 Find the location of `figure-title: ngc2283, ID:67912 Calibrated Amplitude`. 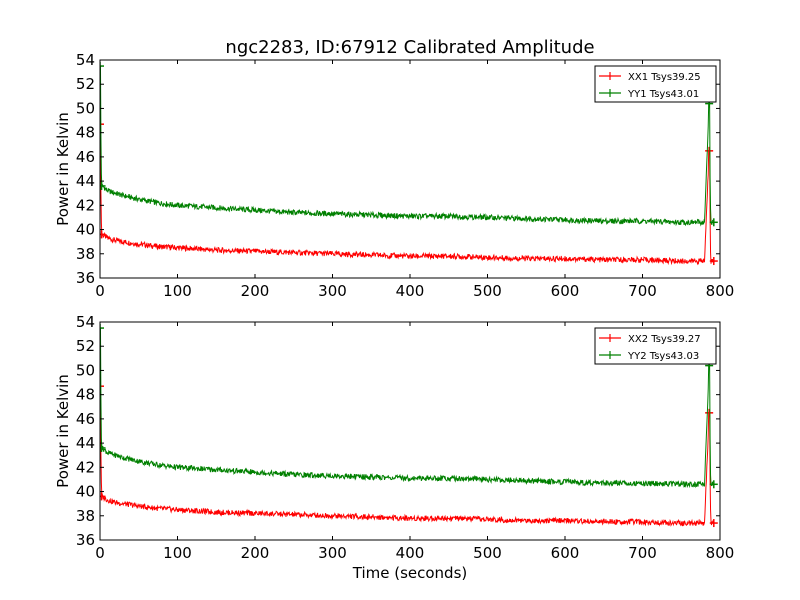

figure-title: ngc2283, ID:67912 Calibrated Amplitude is located at coordinates (409, 47).